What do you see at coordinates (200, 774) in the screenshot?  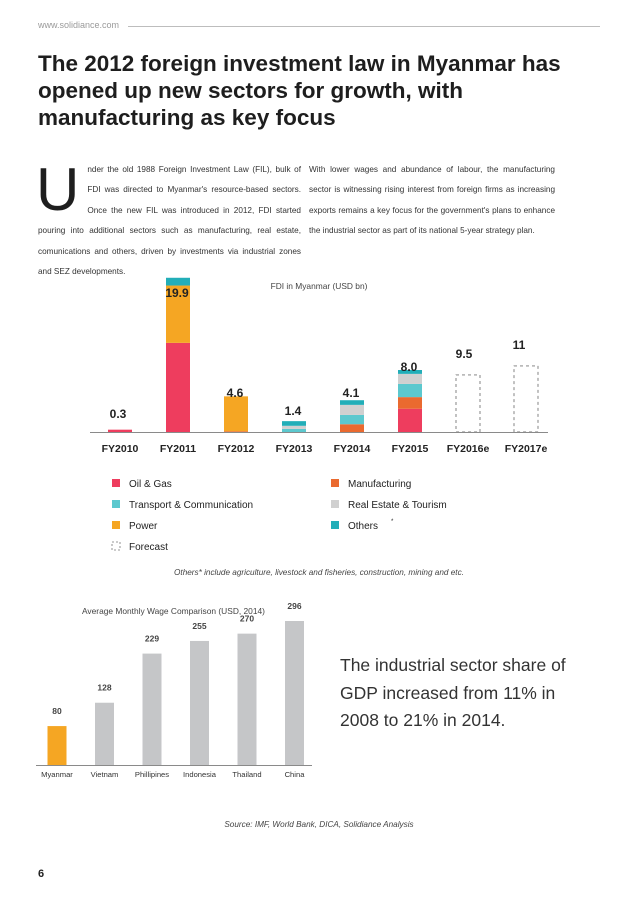 I see `wage-category-label: Indonesia` at bounding box center [200, 774].